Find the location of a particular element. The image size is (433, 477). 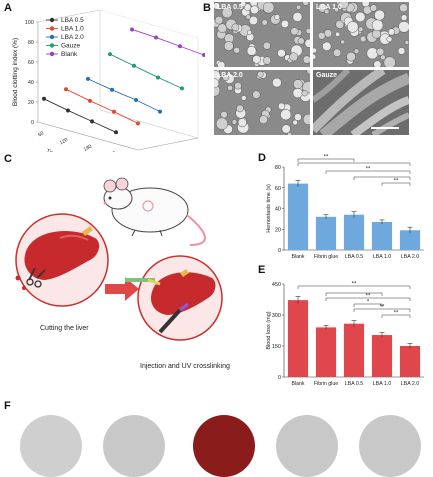

liver-injection-illustration is located at coordinates (174, 298).